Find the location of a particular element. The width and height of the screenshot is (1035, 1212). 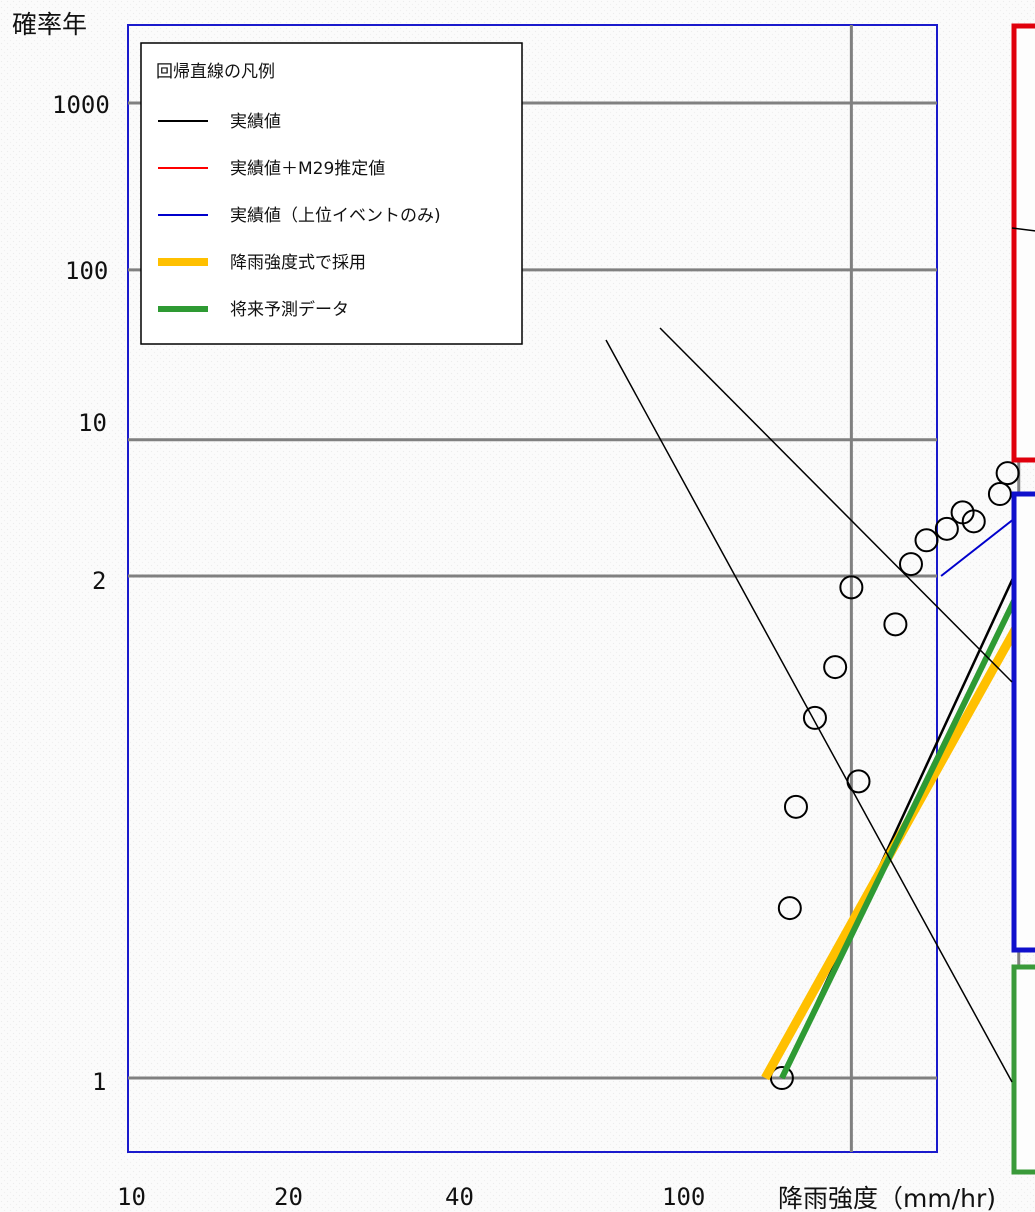

y-tick-100: 100 is located at coordinates (86, 271).